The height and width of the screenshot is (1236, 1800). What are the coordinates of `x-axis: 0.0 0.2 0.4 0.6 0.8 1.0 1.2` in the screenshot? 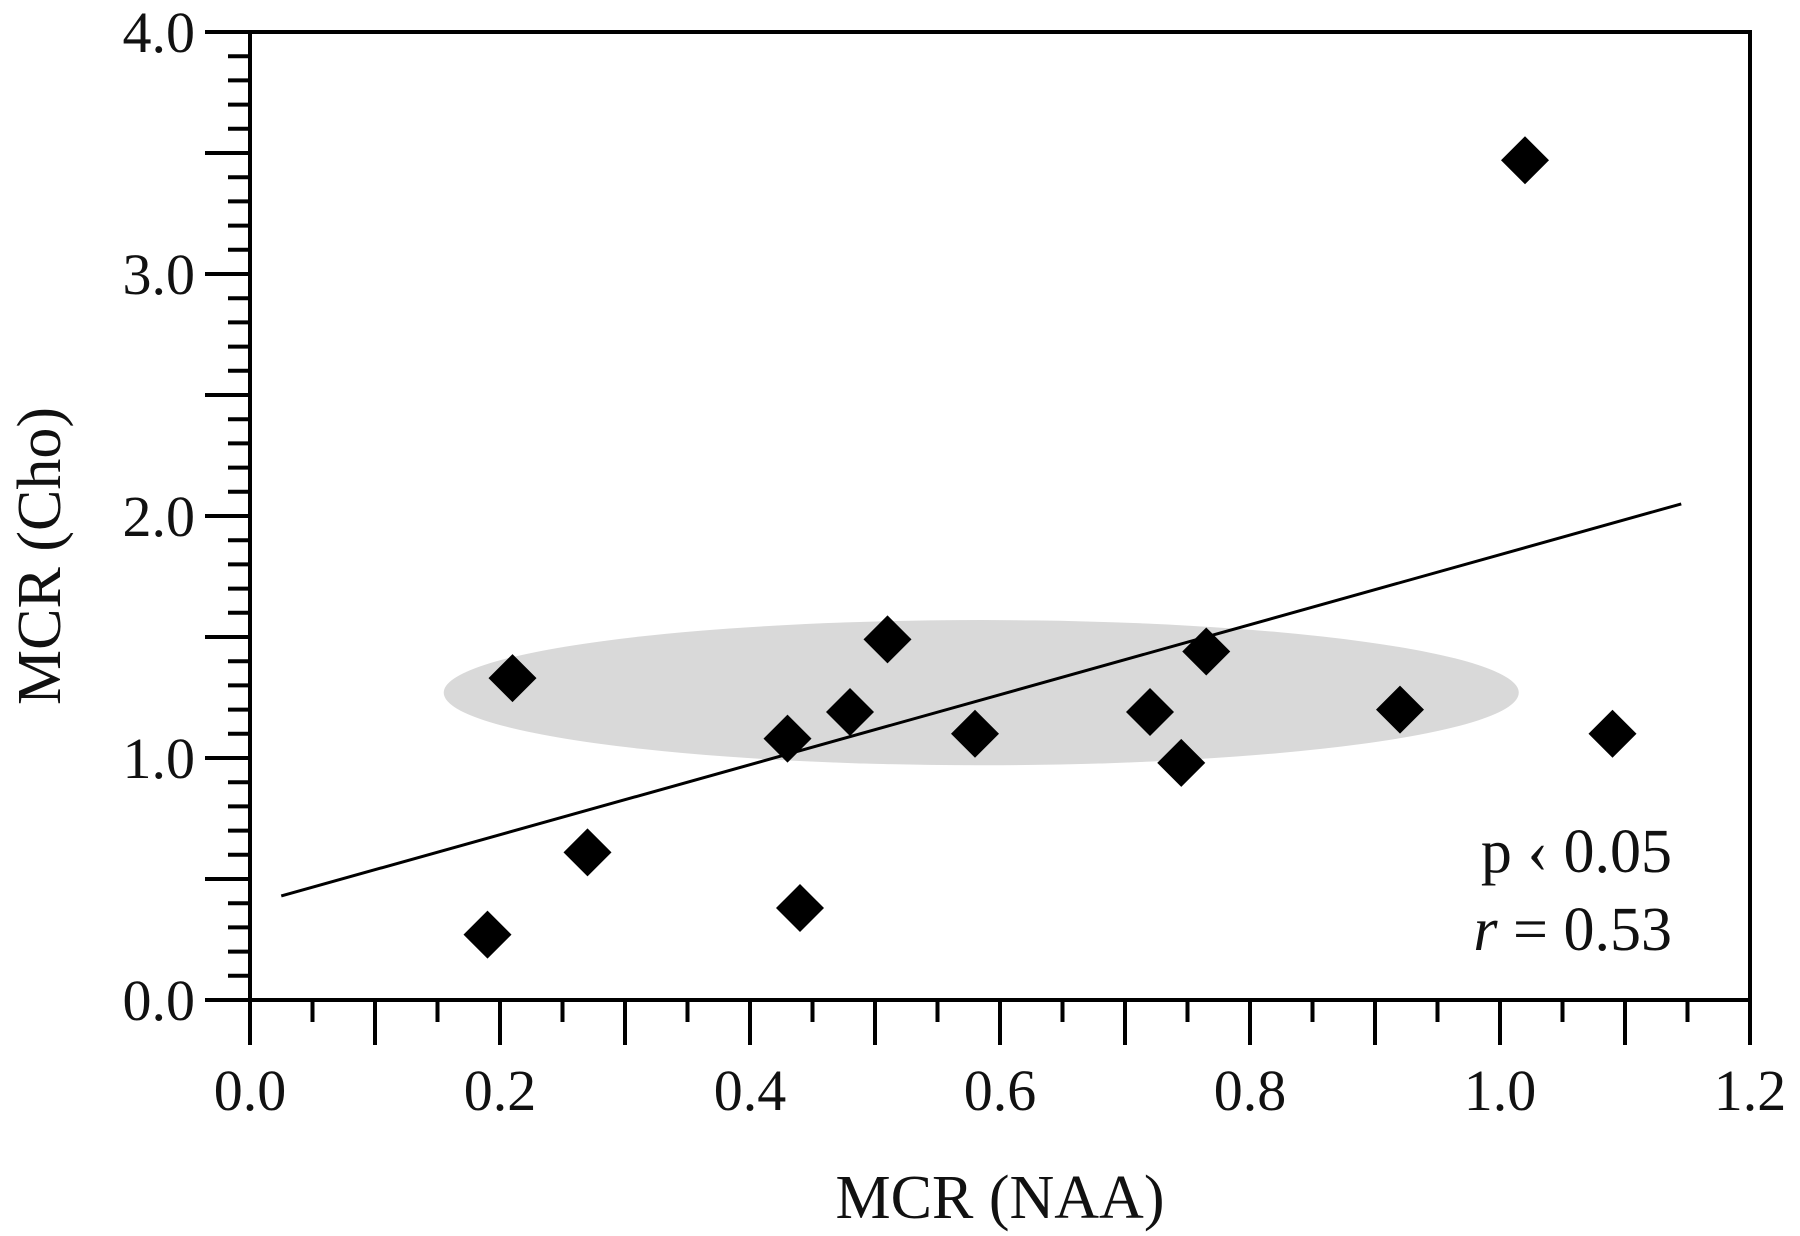 It's located at (1000, 1061).